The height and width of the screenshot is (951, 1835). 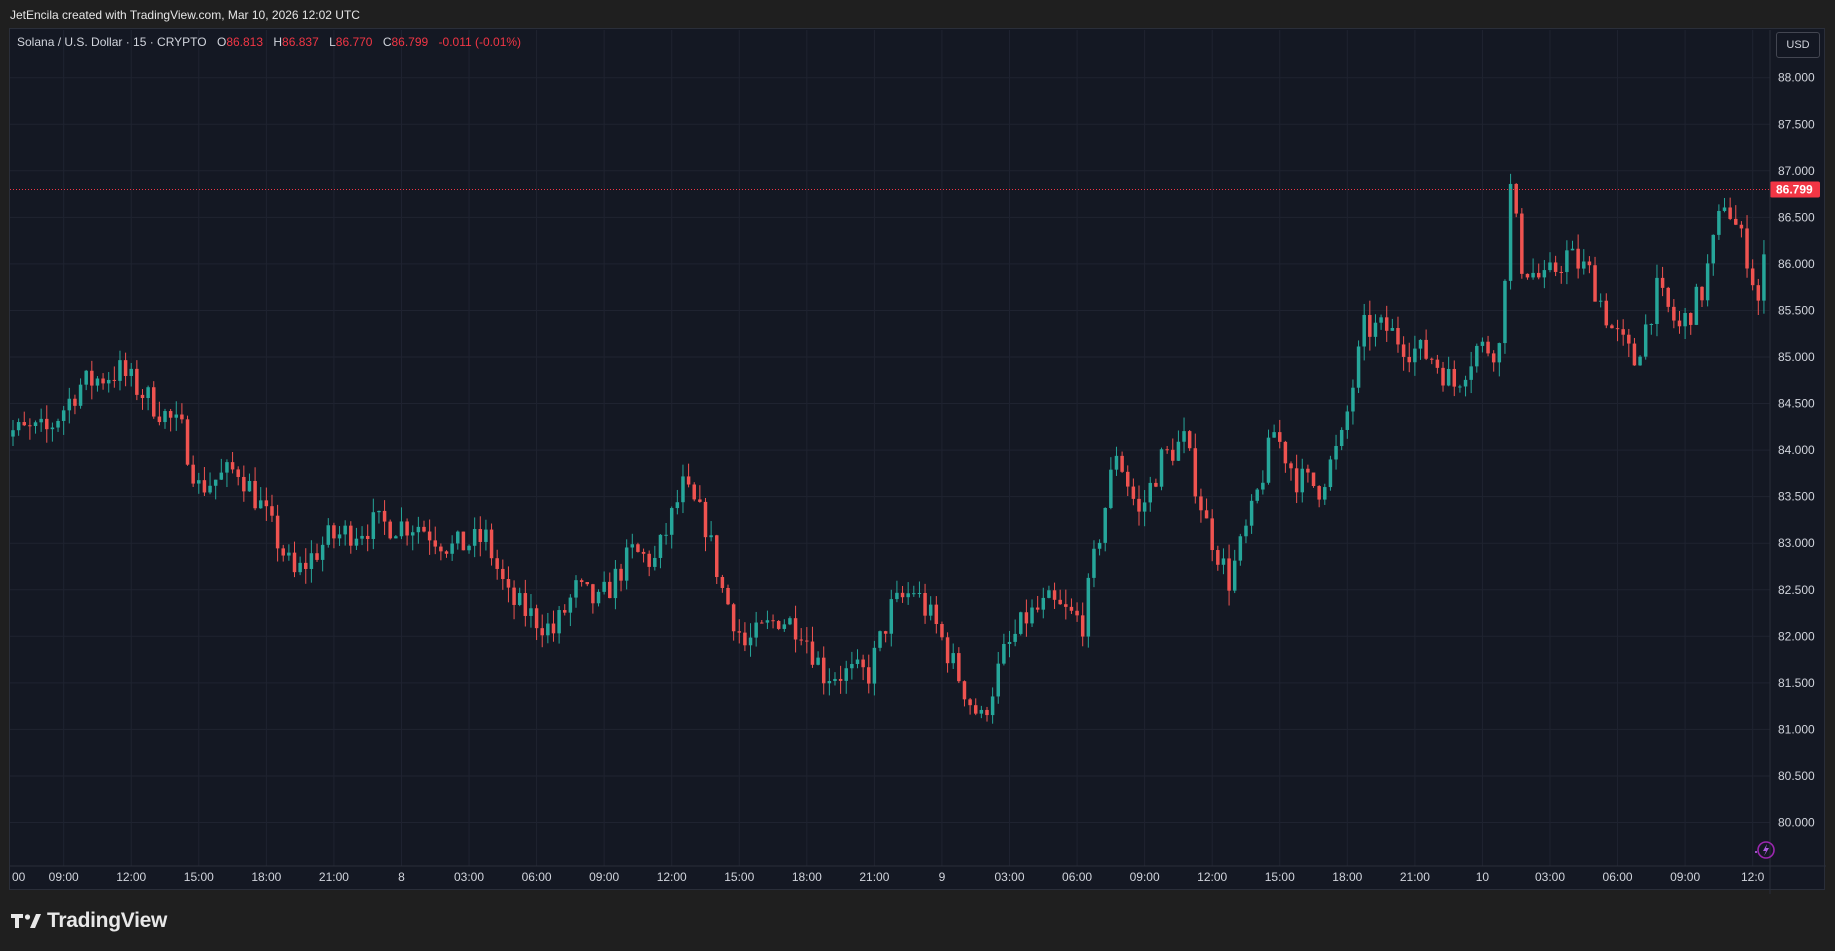 What do you see at coordinates (401, 877) in the screenshot?
I see `x-tick-label: 8` at bounding box center [401, 877].